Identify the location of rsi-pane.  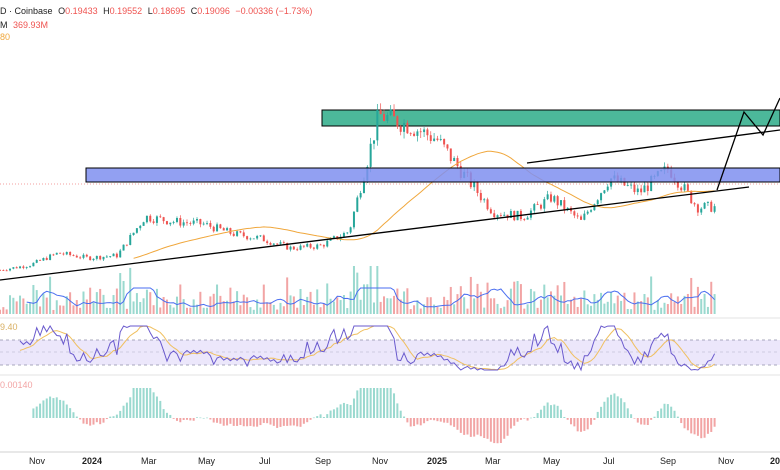
(390, 348).